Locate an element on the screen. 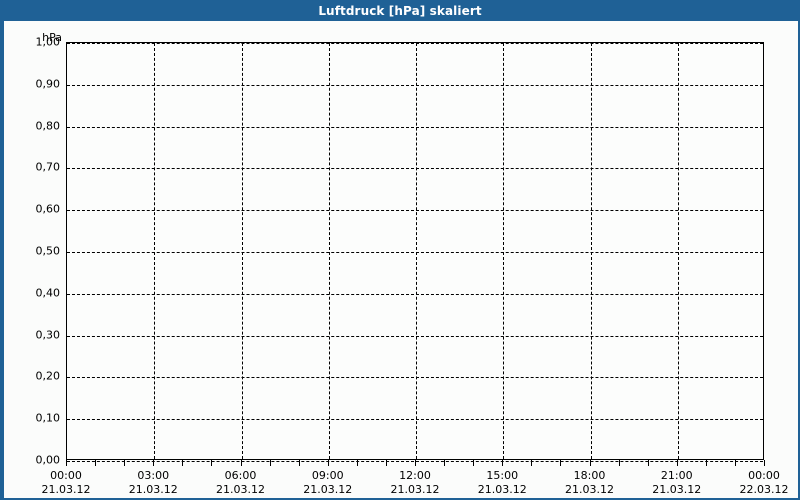 The image size is (800, 500). x-axis-tick-label: 00:00 21.03.12 is located at coordinates (66, 483).